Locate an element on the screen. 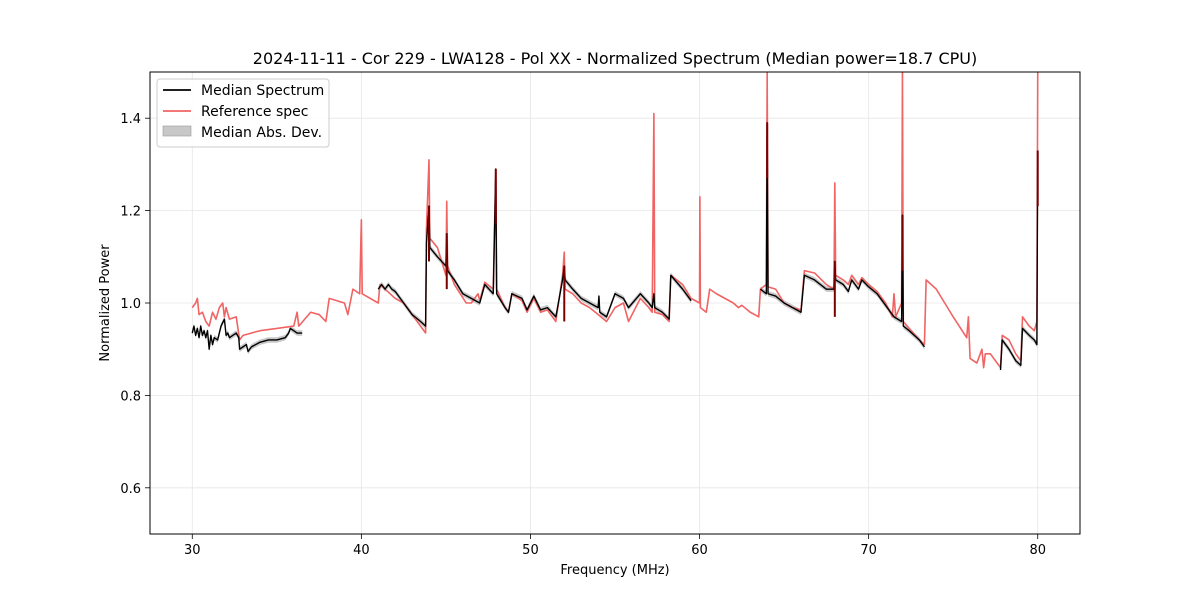 The image size is (1200, 600). x-tick-label: 50 is located at coordinates (530, 550).